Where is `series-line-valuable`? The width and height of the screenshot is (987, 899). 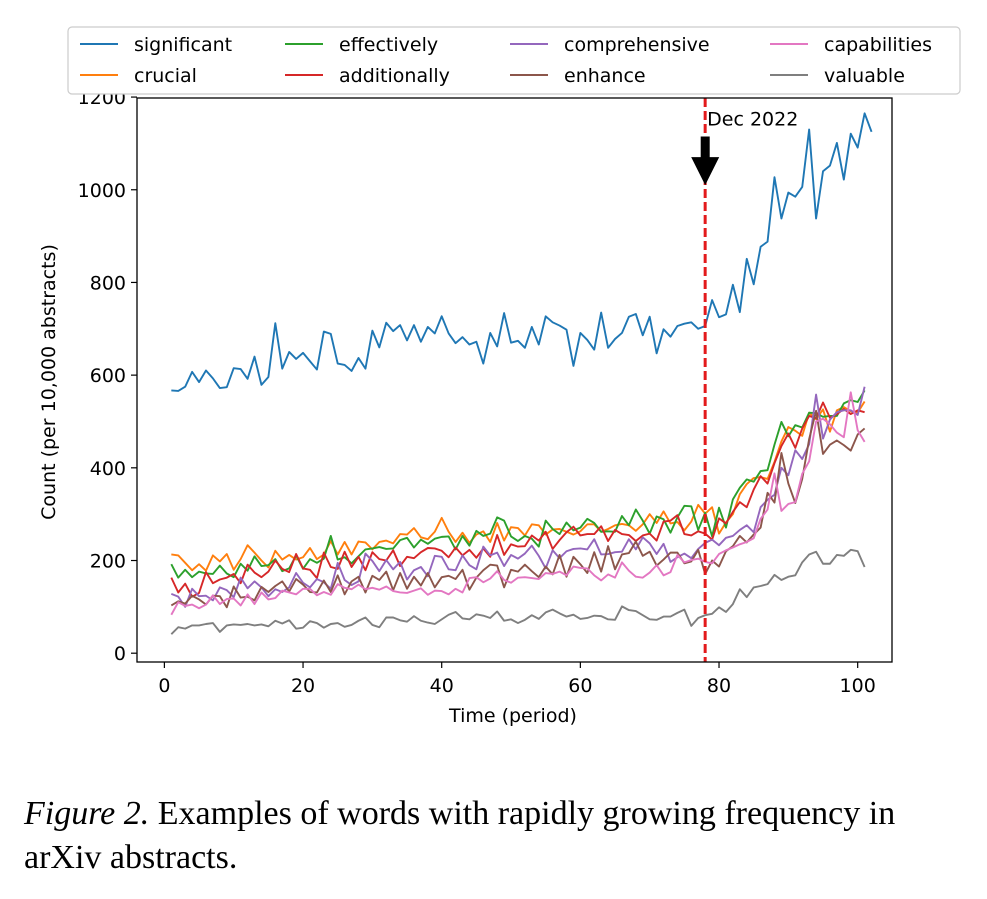
series-line-valuable is located at coordinates (518, 591).